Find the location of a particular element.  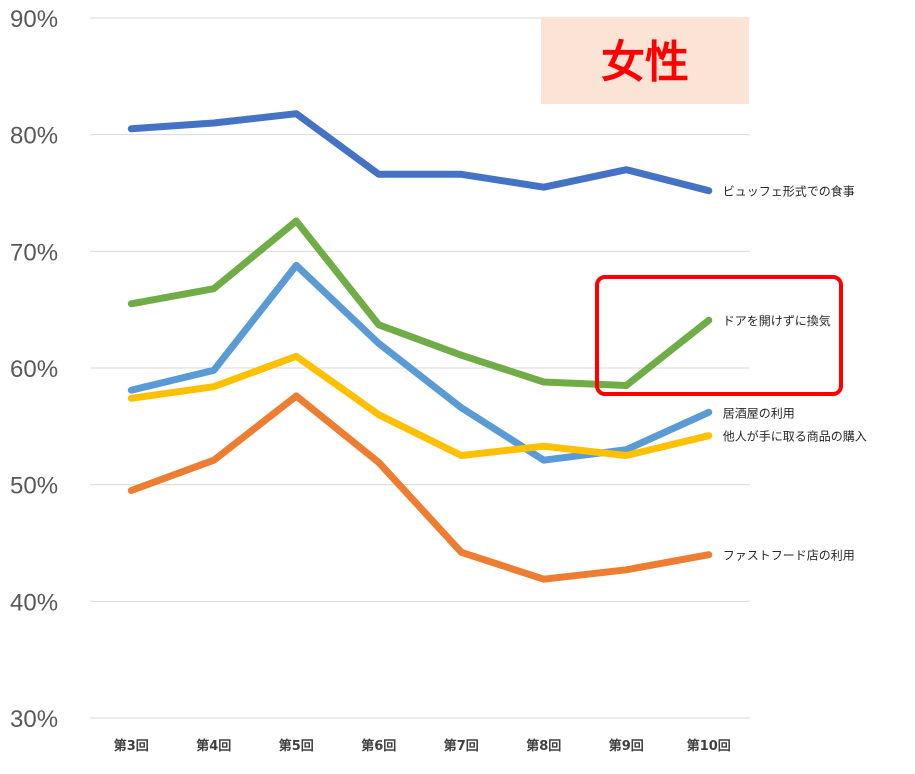

y-tick-label: 90% is located at coordinates (34, 19).